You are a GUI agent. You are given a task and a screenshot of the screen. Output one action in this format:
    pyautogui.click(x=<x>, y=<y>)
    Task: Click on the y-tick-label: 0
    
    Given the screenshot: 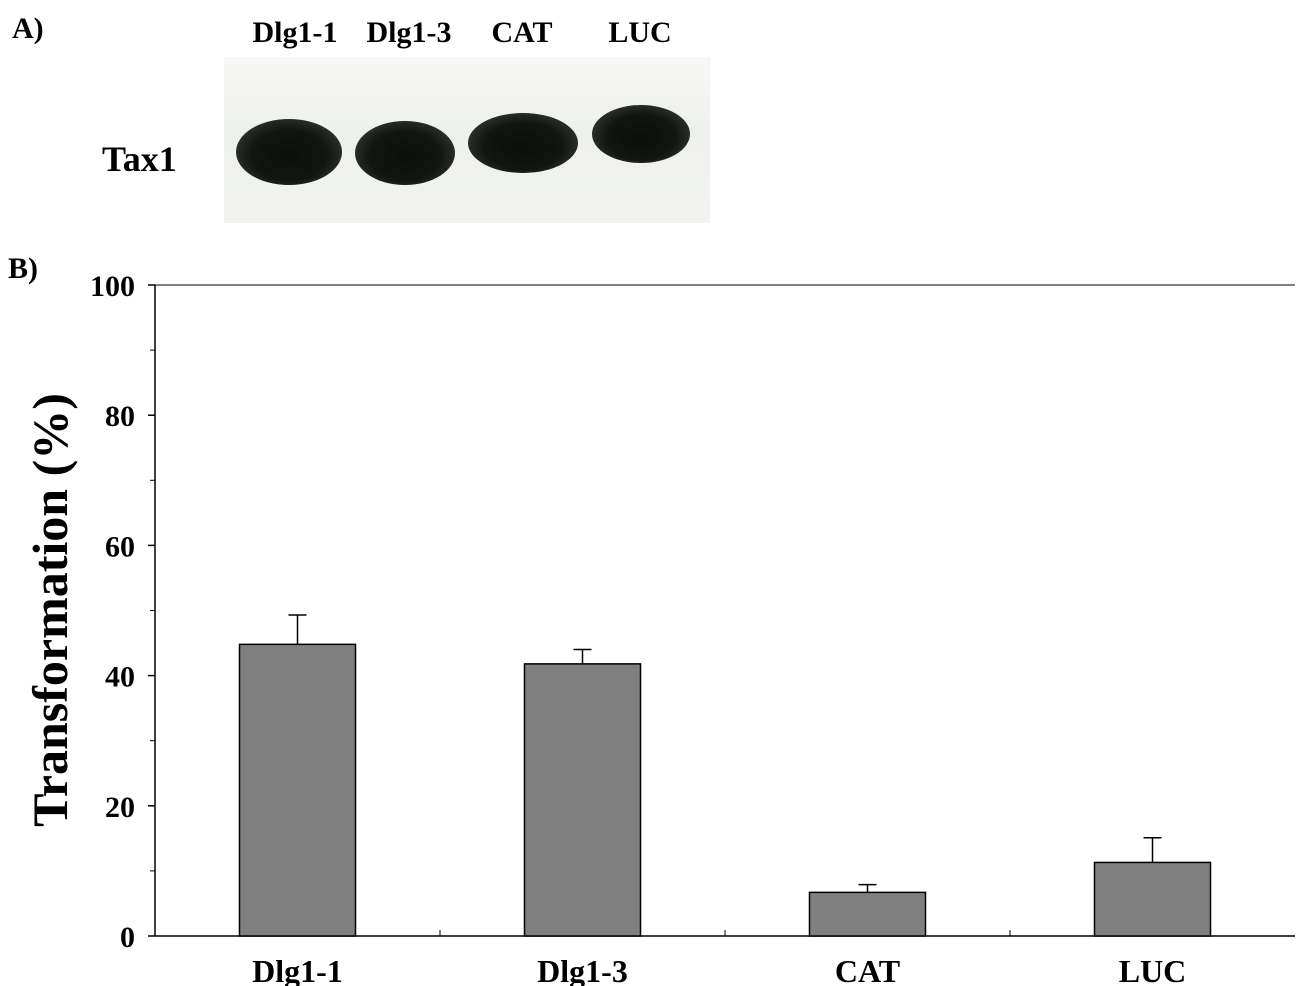 What is the action you would take?
    pyautogui.click(x=127, y=937)
    